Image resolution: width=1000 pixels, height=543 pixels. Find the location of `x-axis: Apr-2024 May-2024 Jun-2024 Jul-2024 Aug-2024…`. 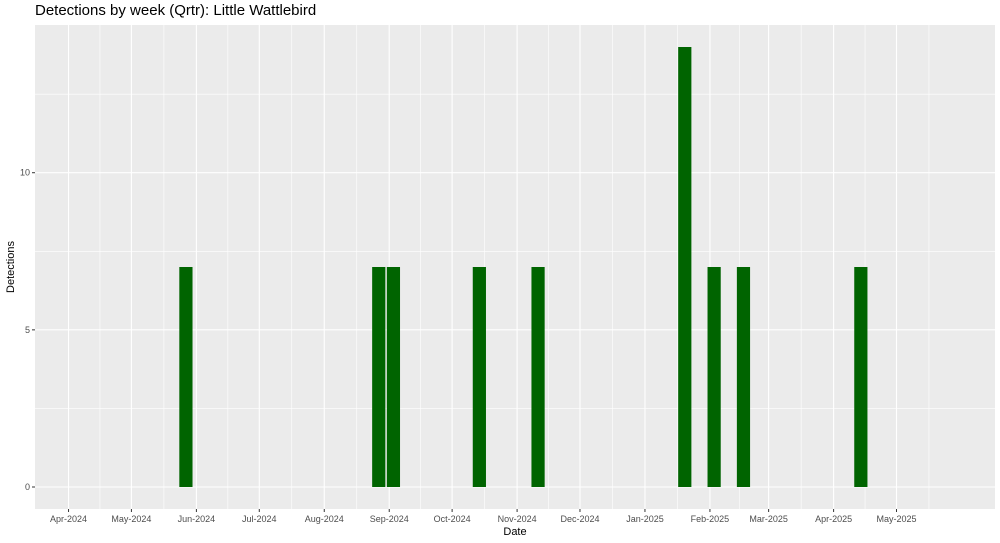

x-axis: Apr-2024 May-2024 Jun-2024 Jul-2024 Aug-2024… is located at coordinates (483, 516).